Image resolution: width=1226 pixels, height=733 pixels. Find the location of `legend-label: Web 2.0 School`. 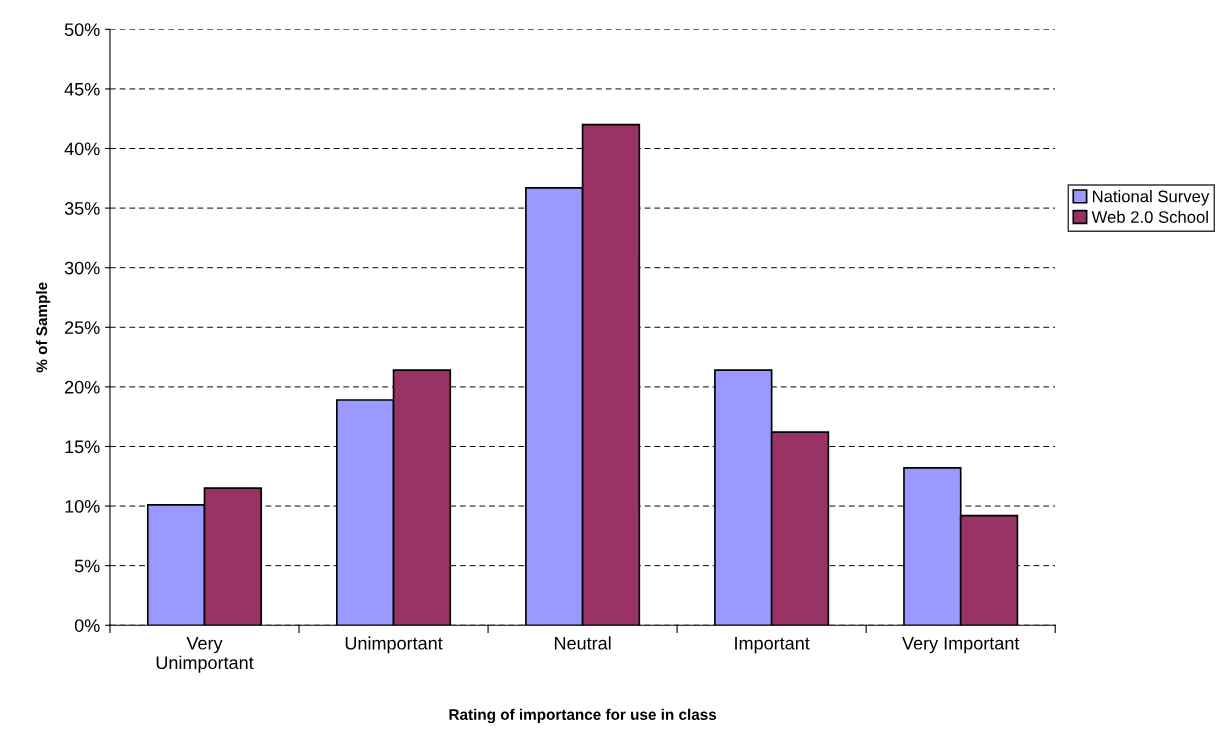

legend-label: Web 2.0 School is located at coordinates (1149, 216).